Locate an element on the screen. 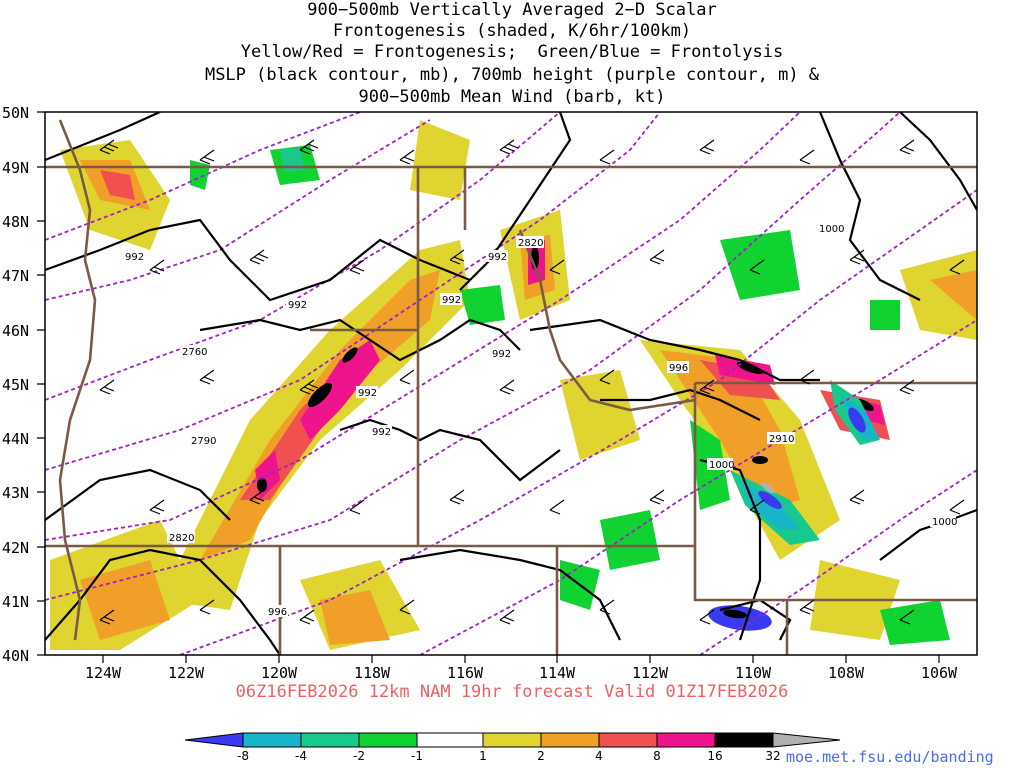 The image size is (1024, 768). lat-label: 47N is located at coordinates (15, 276).